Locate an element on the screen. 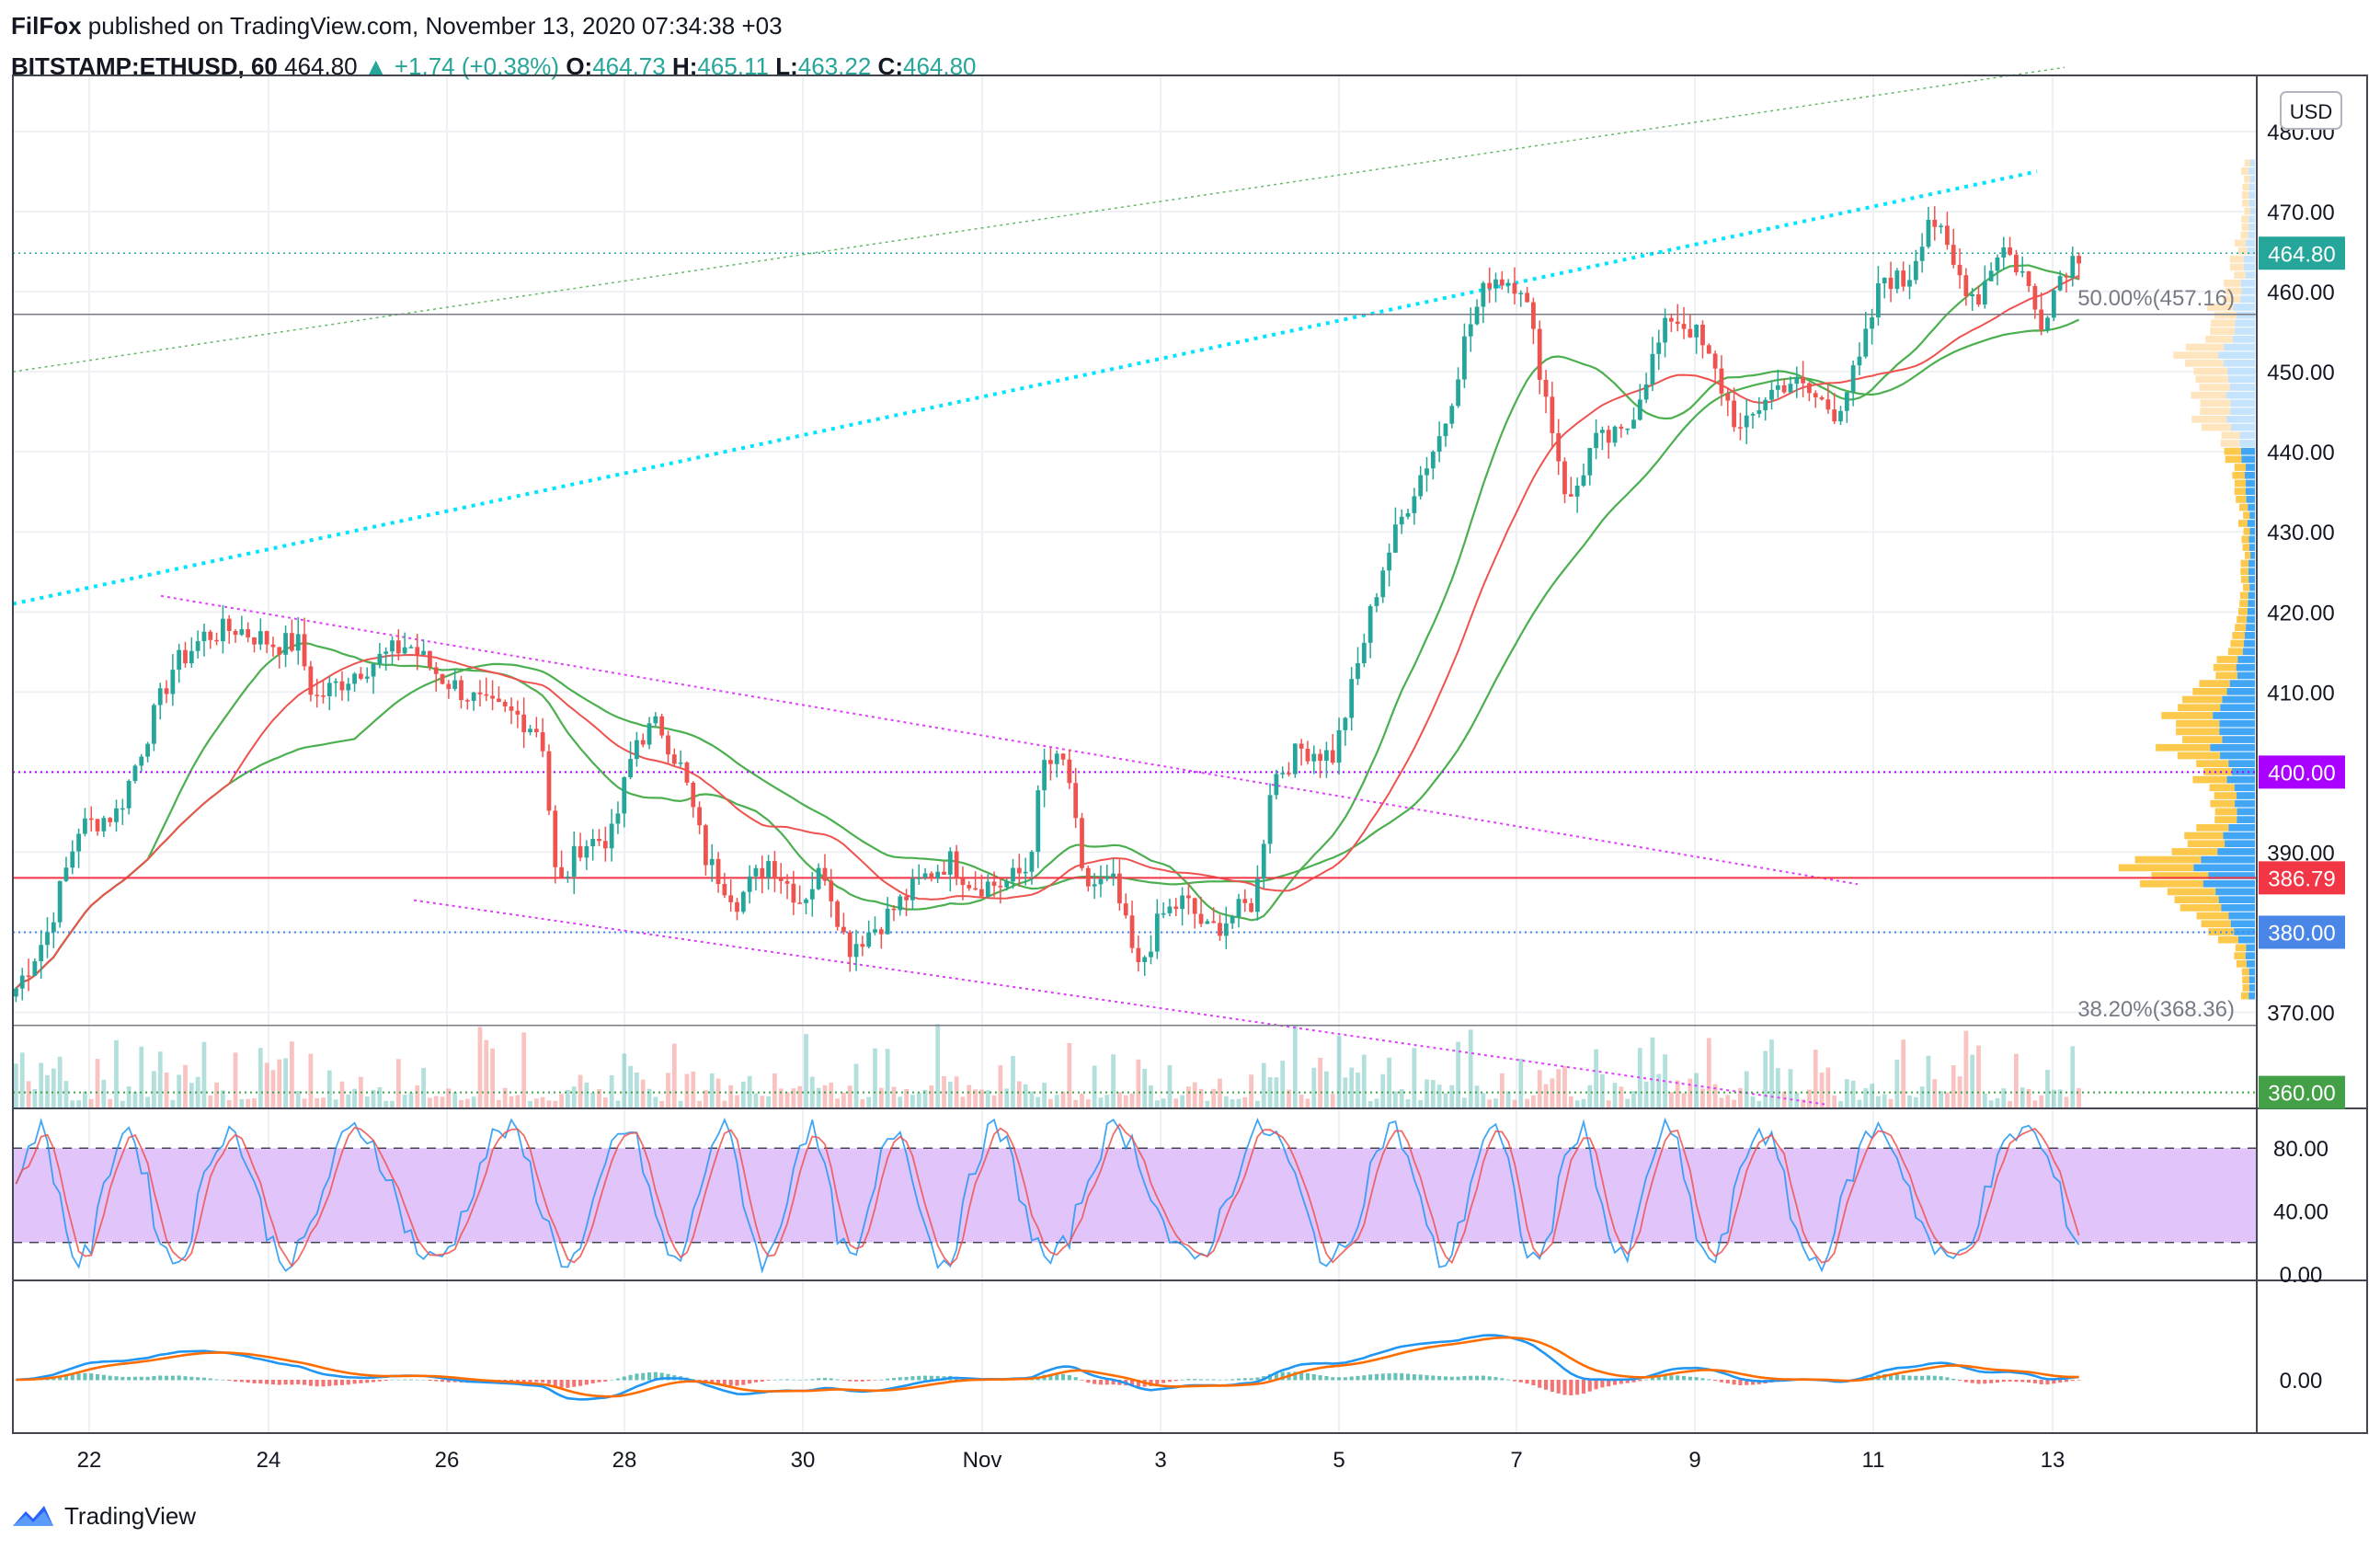  price-tick-label: 420.00 is located at coordinates (2300, 613).